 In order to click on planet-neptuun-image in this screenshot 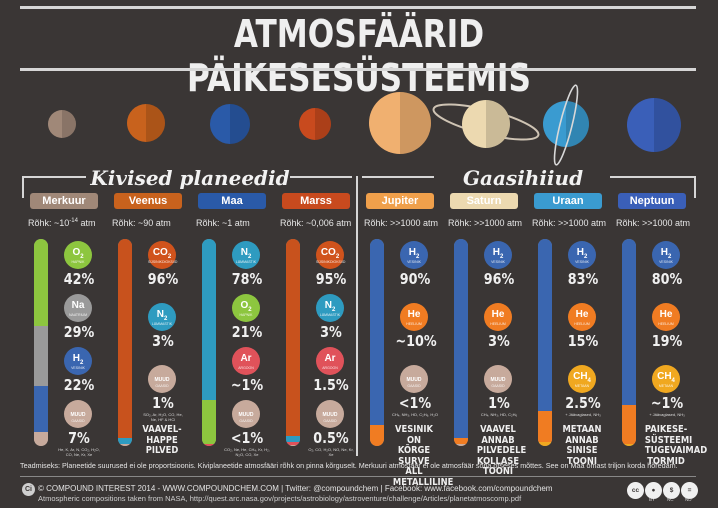, I will do `click(654, 125)`.